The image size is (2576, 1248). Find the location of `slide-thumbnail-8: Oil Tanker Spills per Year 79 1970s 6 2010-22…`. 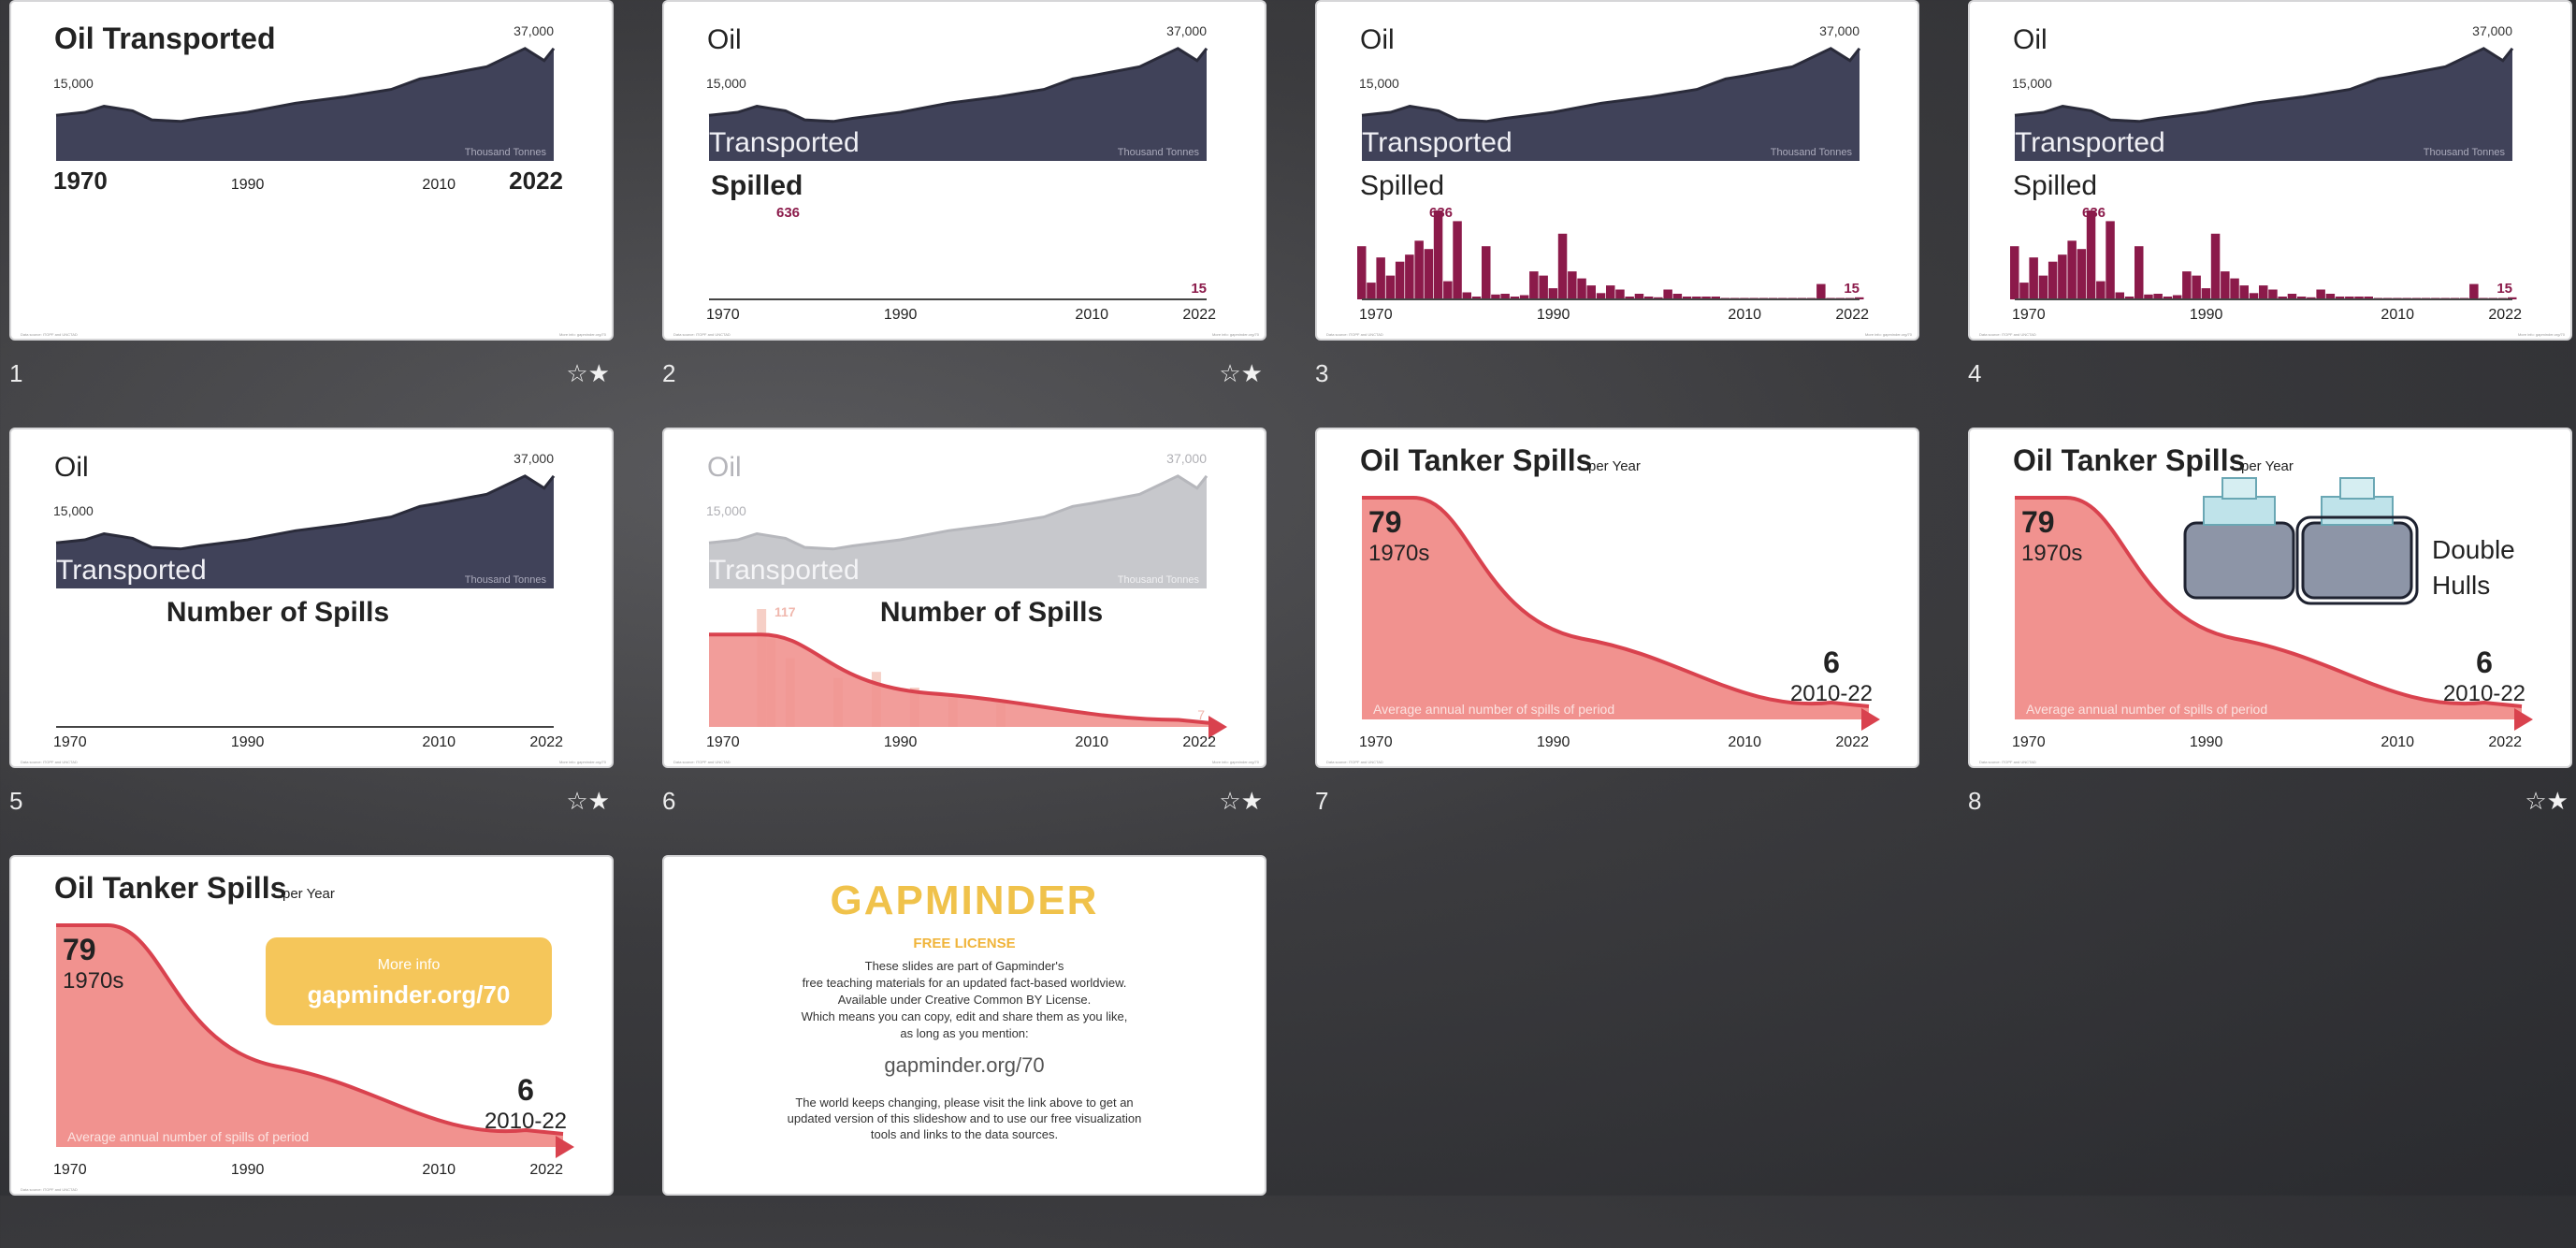

slide-thumbnail-8: Oil Tanker Spills per Year 79 1970s 6 2010-22… is located at coordinates (2270, 598).